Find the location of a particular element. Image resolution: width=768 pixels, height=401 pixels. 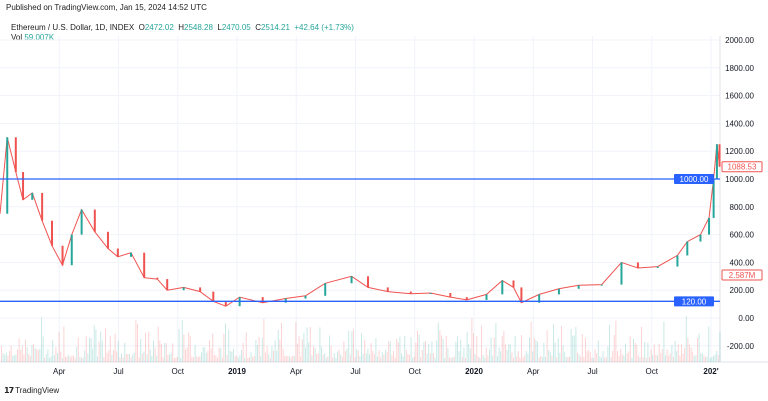

volume-label: Vol is located at coordinates (17, 37).